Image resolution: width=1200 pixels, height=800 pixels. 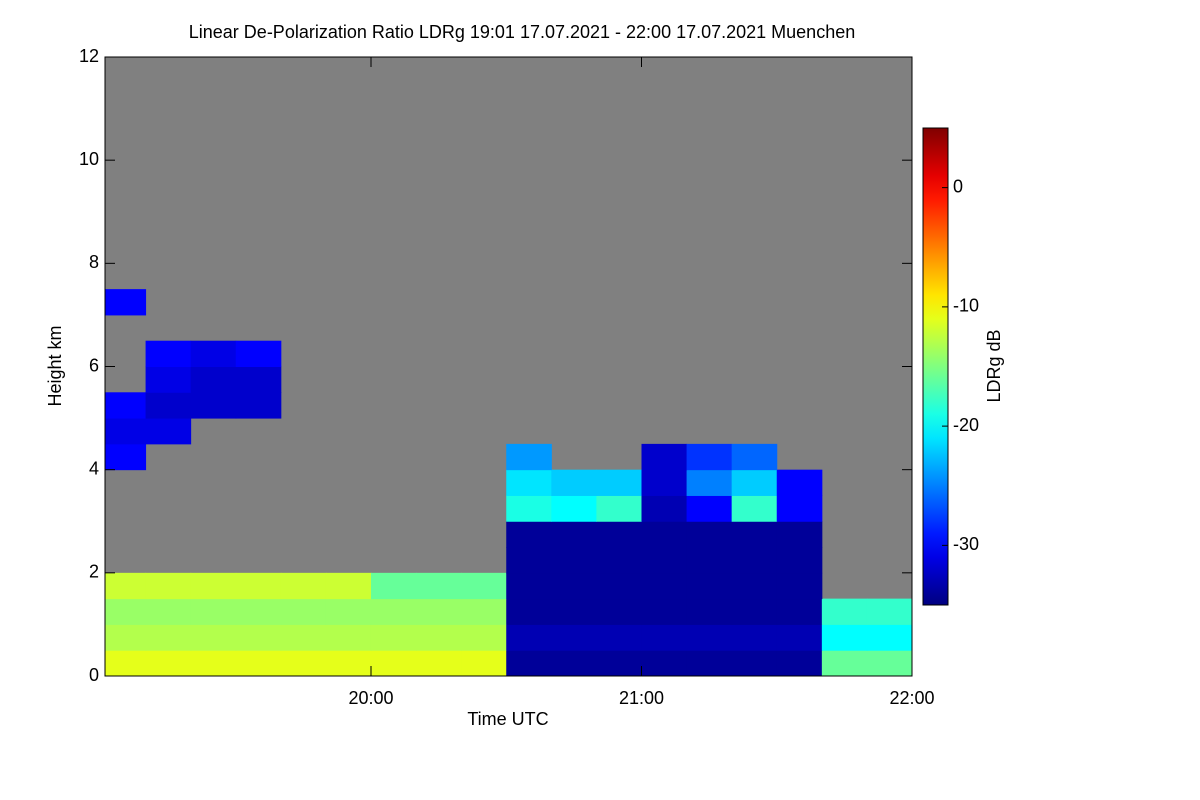 What do you see at coordinates (94, 675) in the screenshot?
I see `y-tick-label: 0` at bounding box center [94, 675].